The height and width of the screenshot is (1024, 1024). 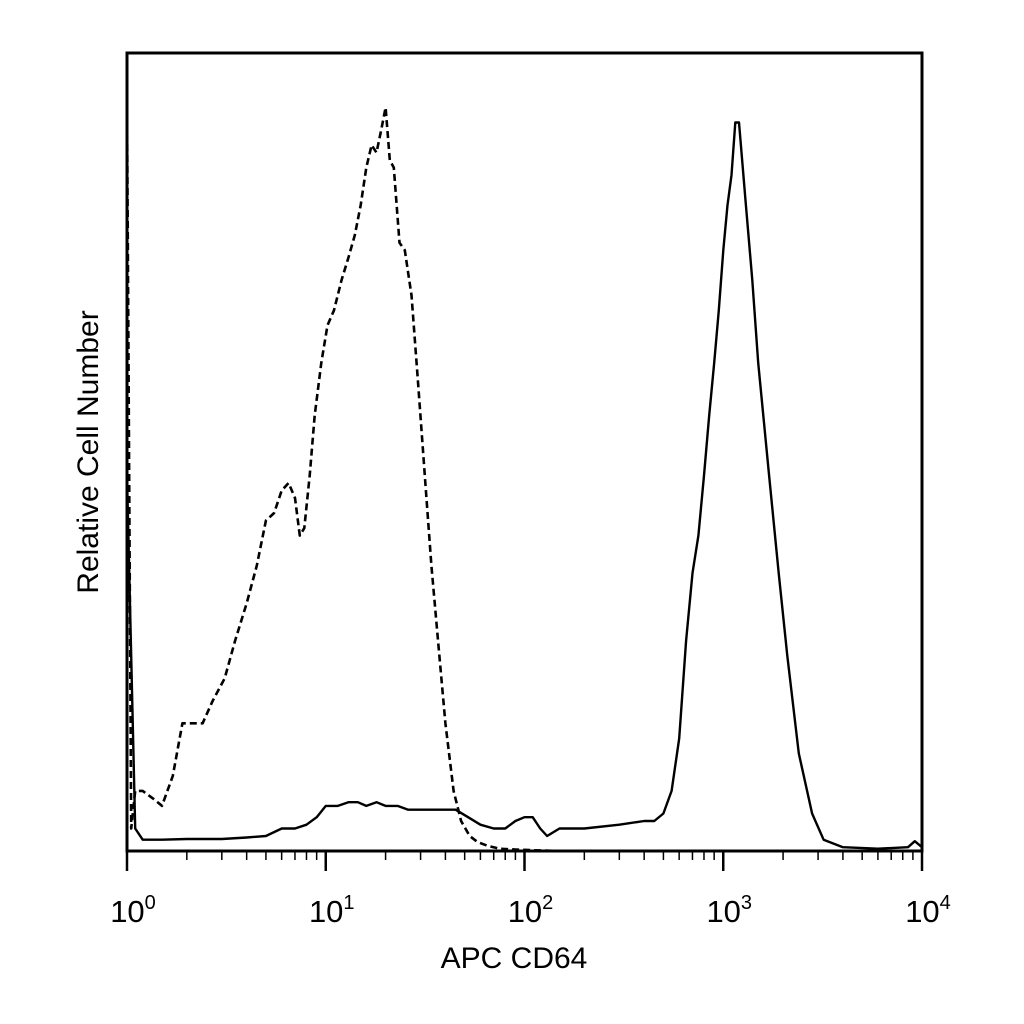 What do you see at coordinates (729, 910) in the screenshot?
I see `x-tick-label: 10³` at bounding box center [729, 910].